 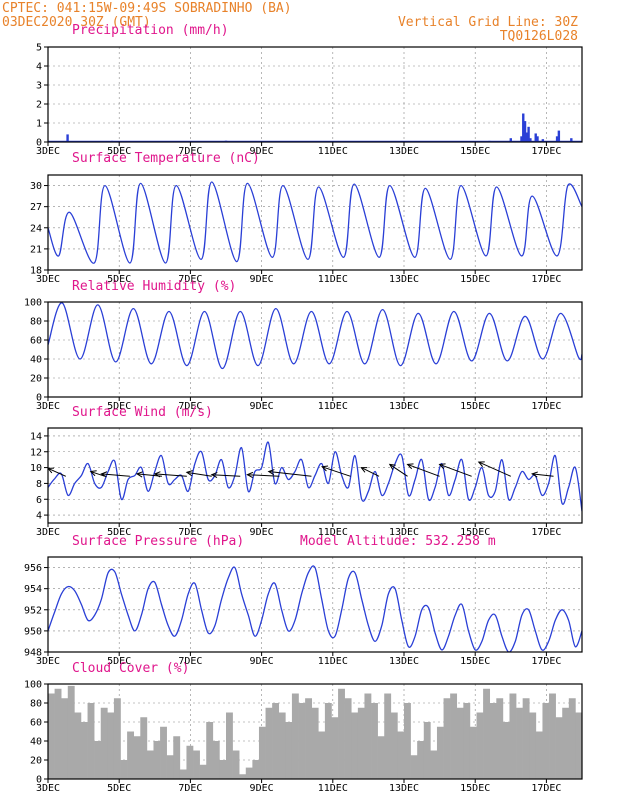 I want to click on header-gridline: Vertical Grid Line: 30Z, so click(x=488, y=22).